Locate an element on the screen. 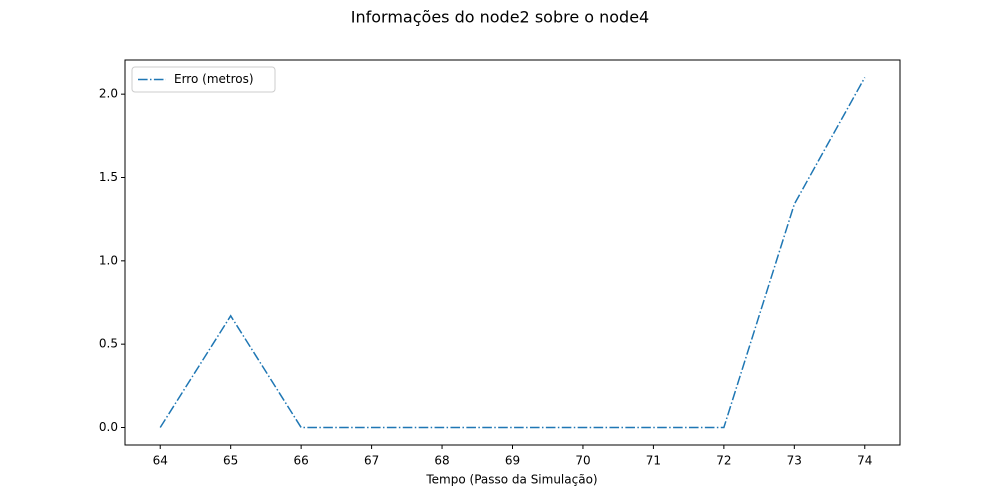 The width and height of the screenshot is (1000, 500). x-tick-label: 69 is located at coordinates (512, 461).